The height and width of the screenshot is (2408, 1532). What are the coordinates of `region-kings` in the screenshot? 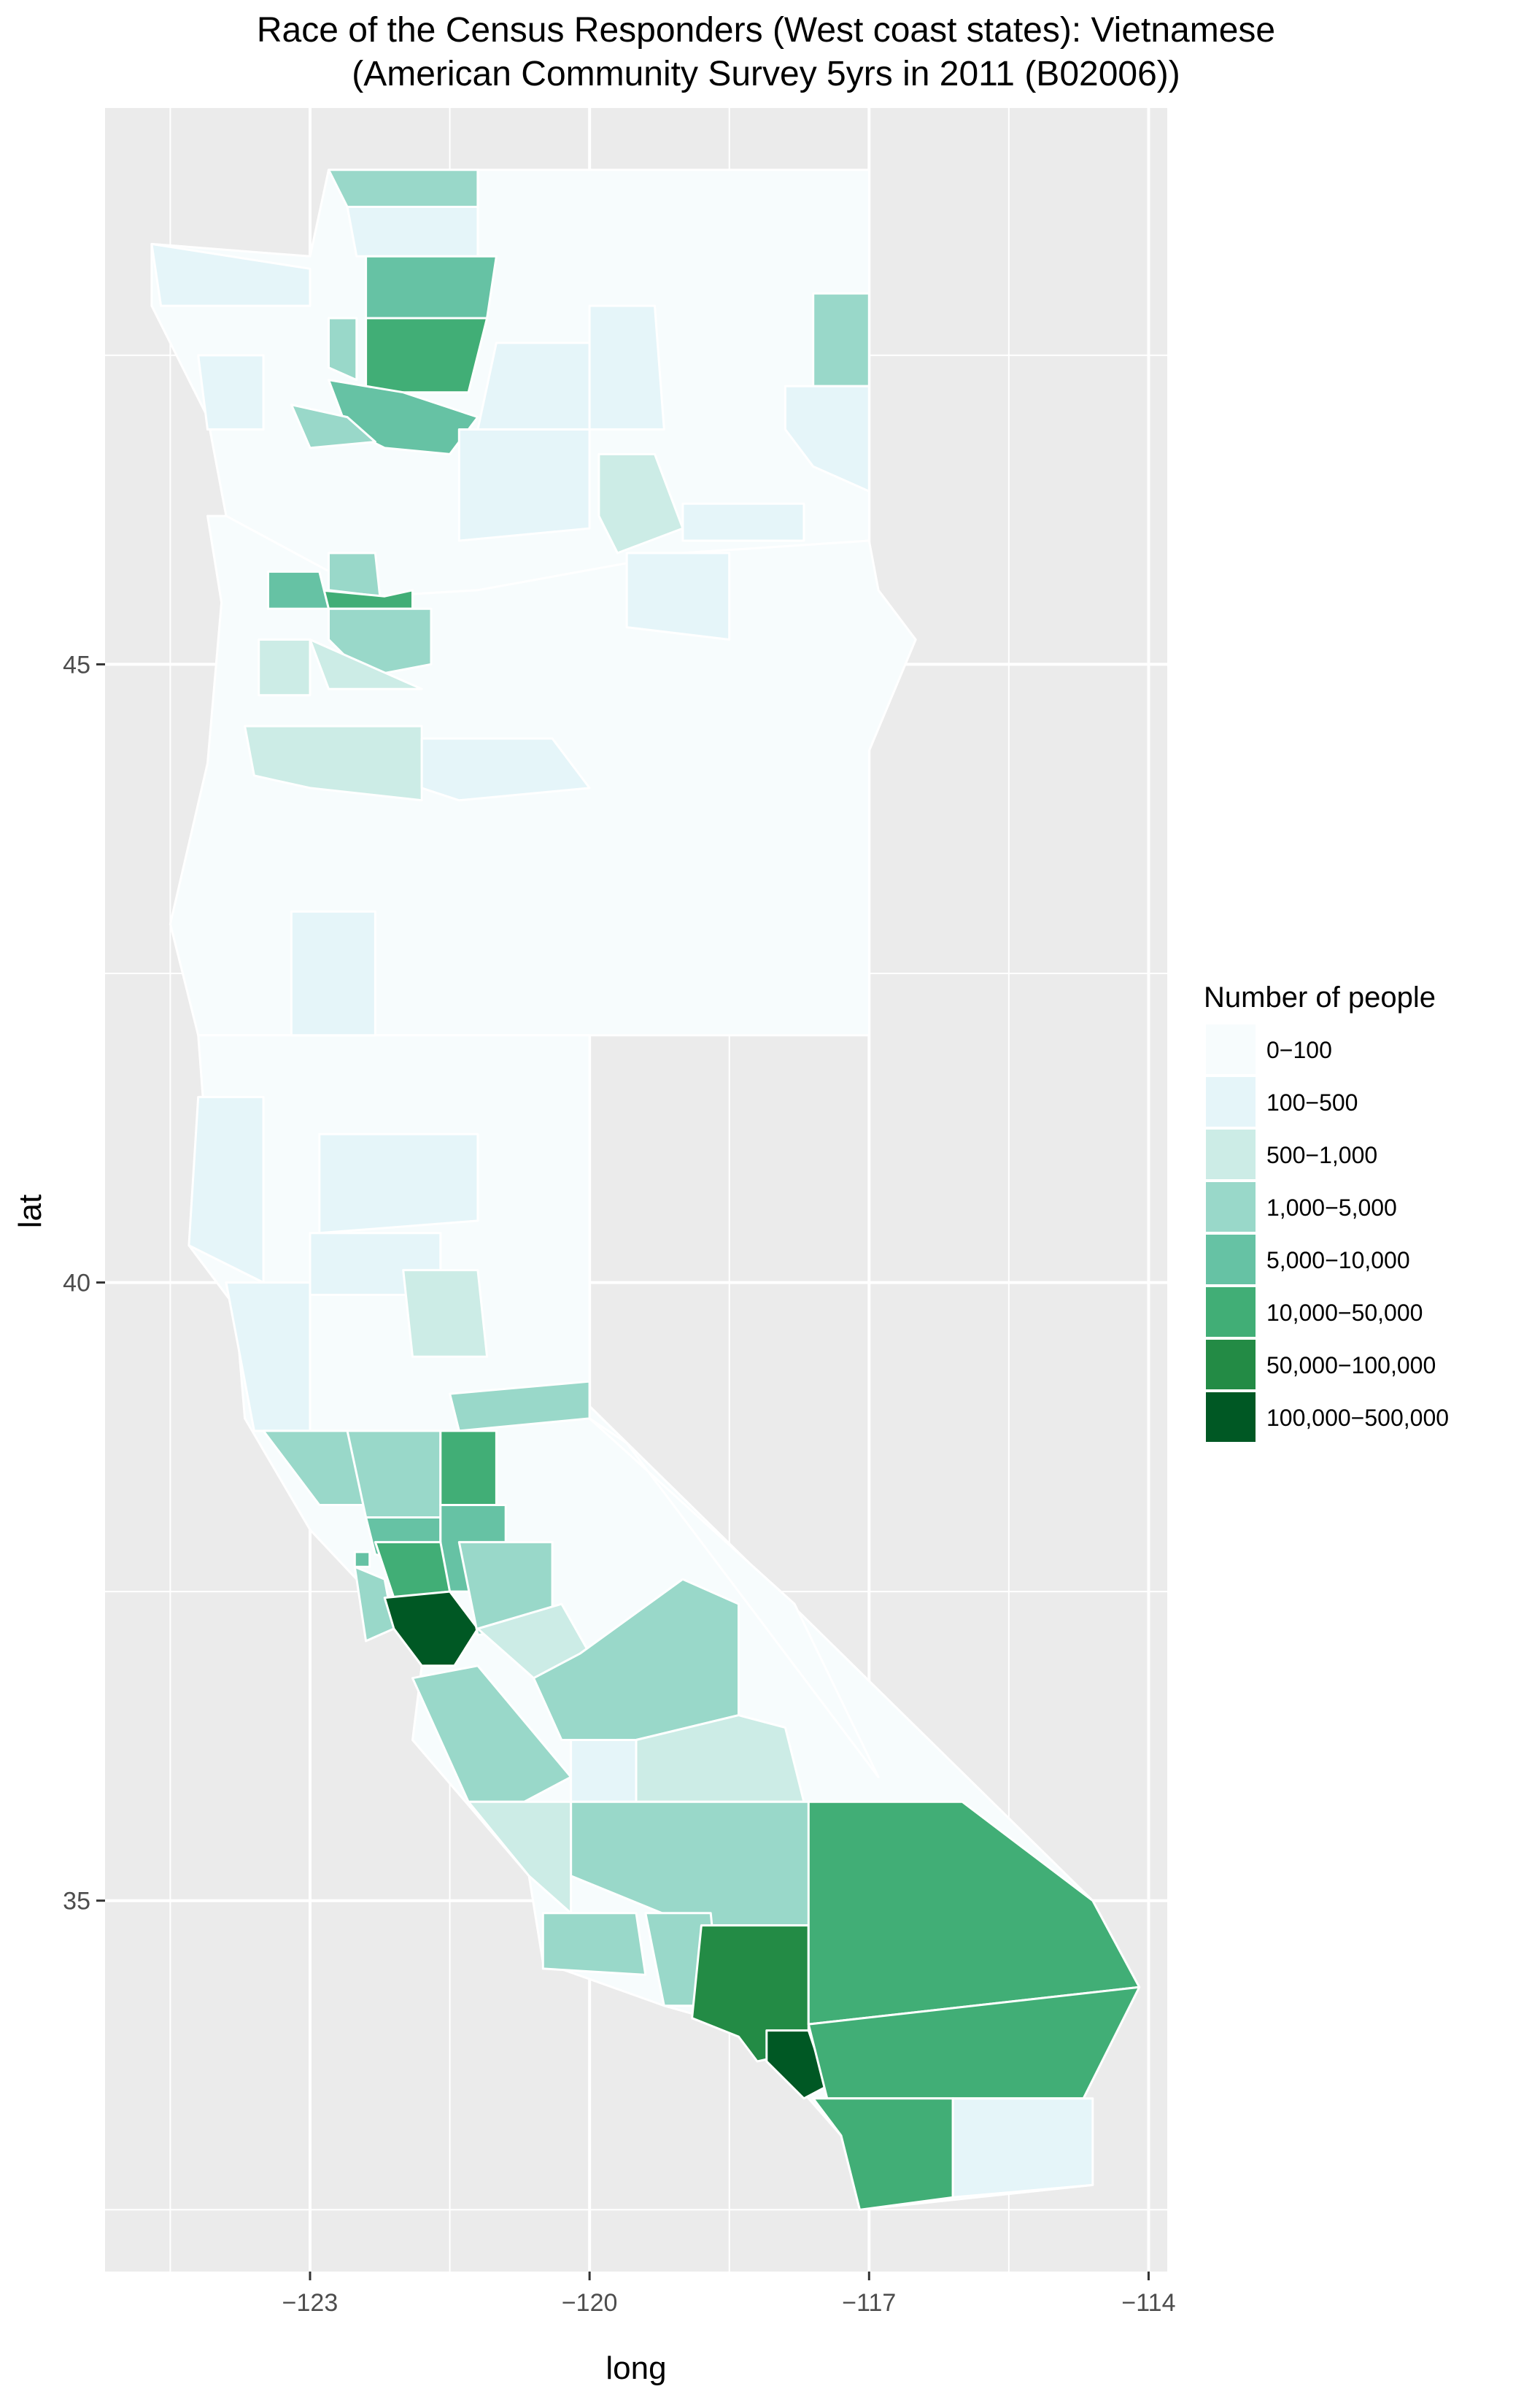 It's located at (604, 1771).